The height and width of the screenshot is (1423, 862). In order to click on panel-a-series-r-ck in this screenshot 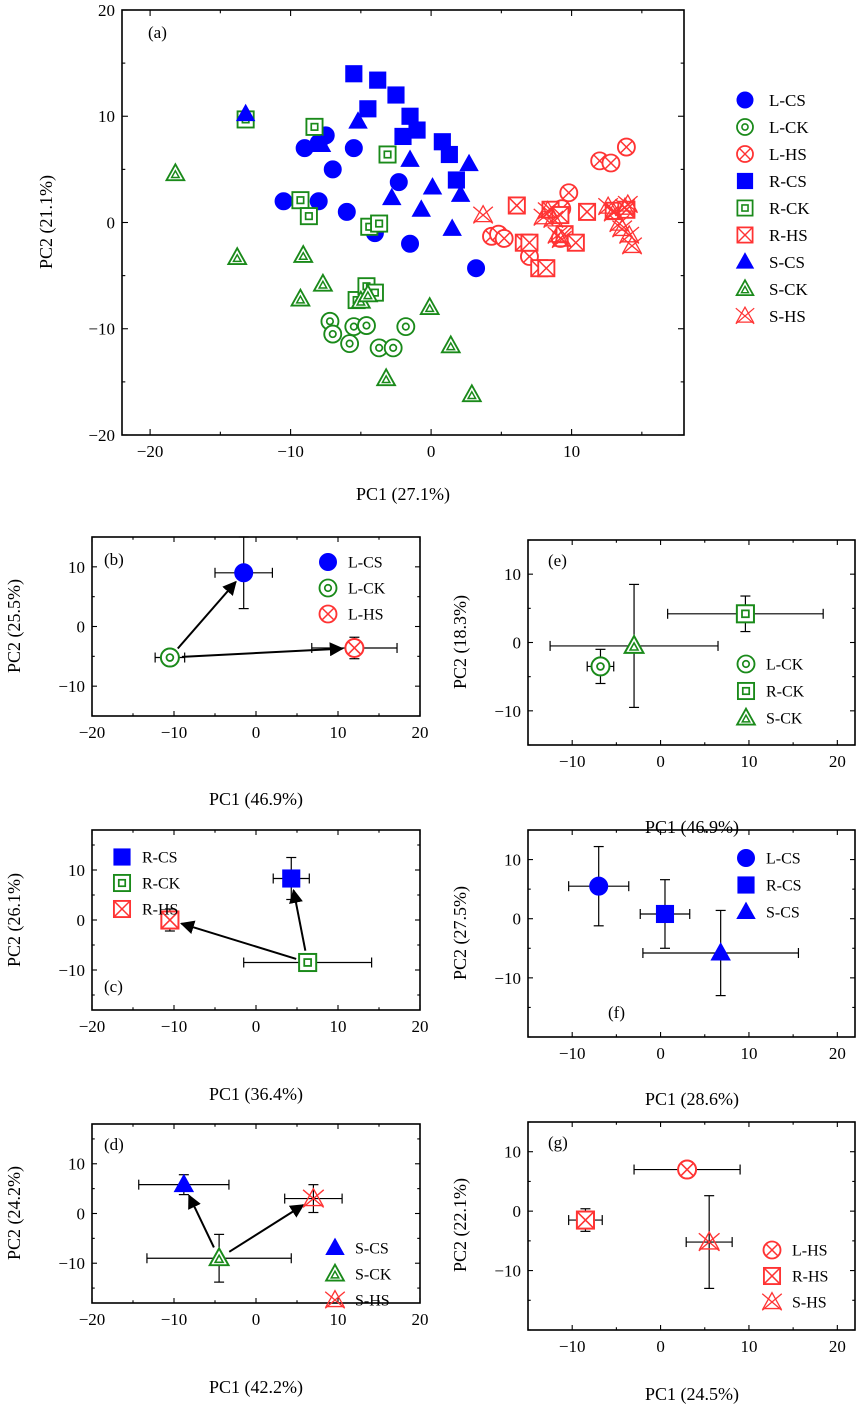, I will do `click(316, 210)`.